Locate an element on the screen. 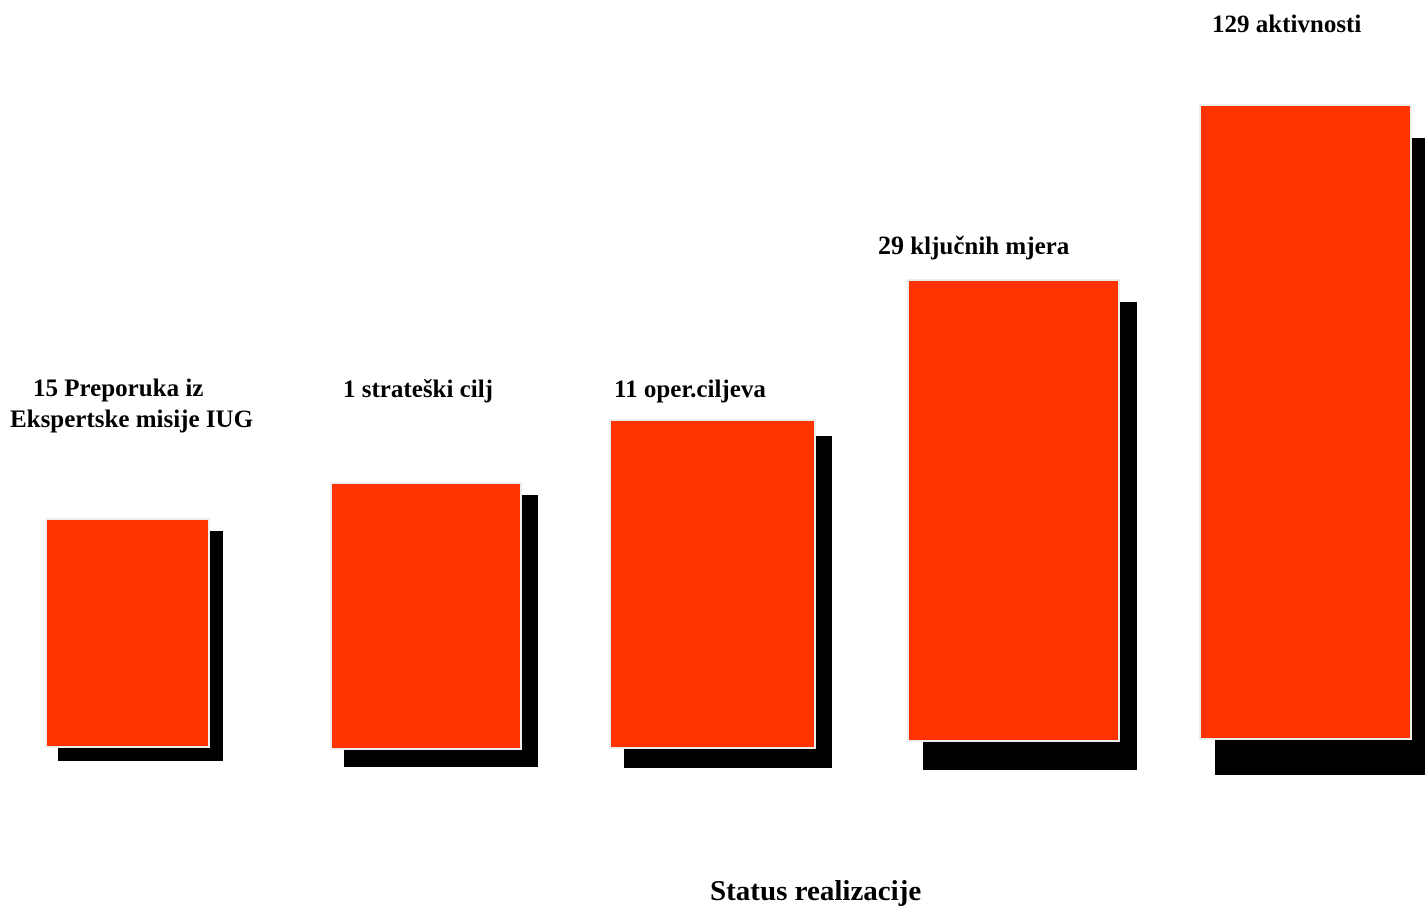 This screenshot has height=913, width=1425. step-label-3-text: 11 oper.ciljeva is located at coordinates (690, 389).